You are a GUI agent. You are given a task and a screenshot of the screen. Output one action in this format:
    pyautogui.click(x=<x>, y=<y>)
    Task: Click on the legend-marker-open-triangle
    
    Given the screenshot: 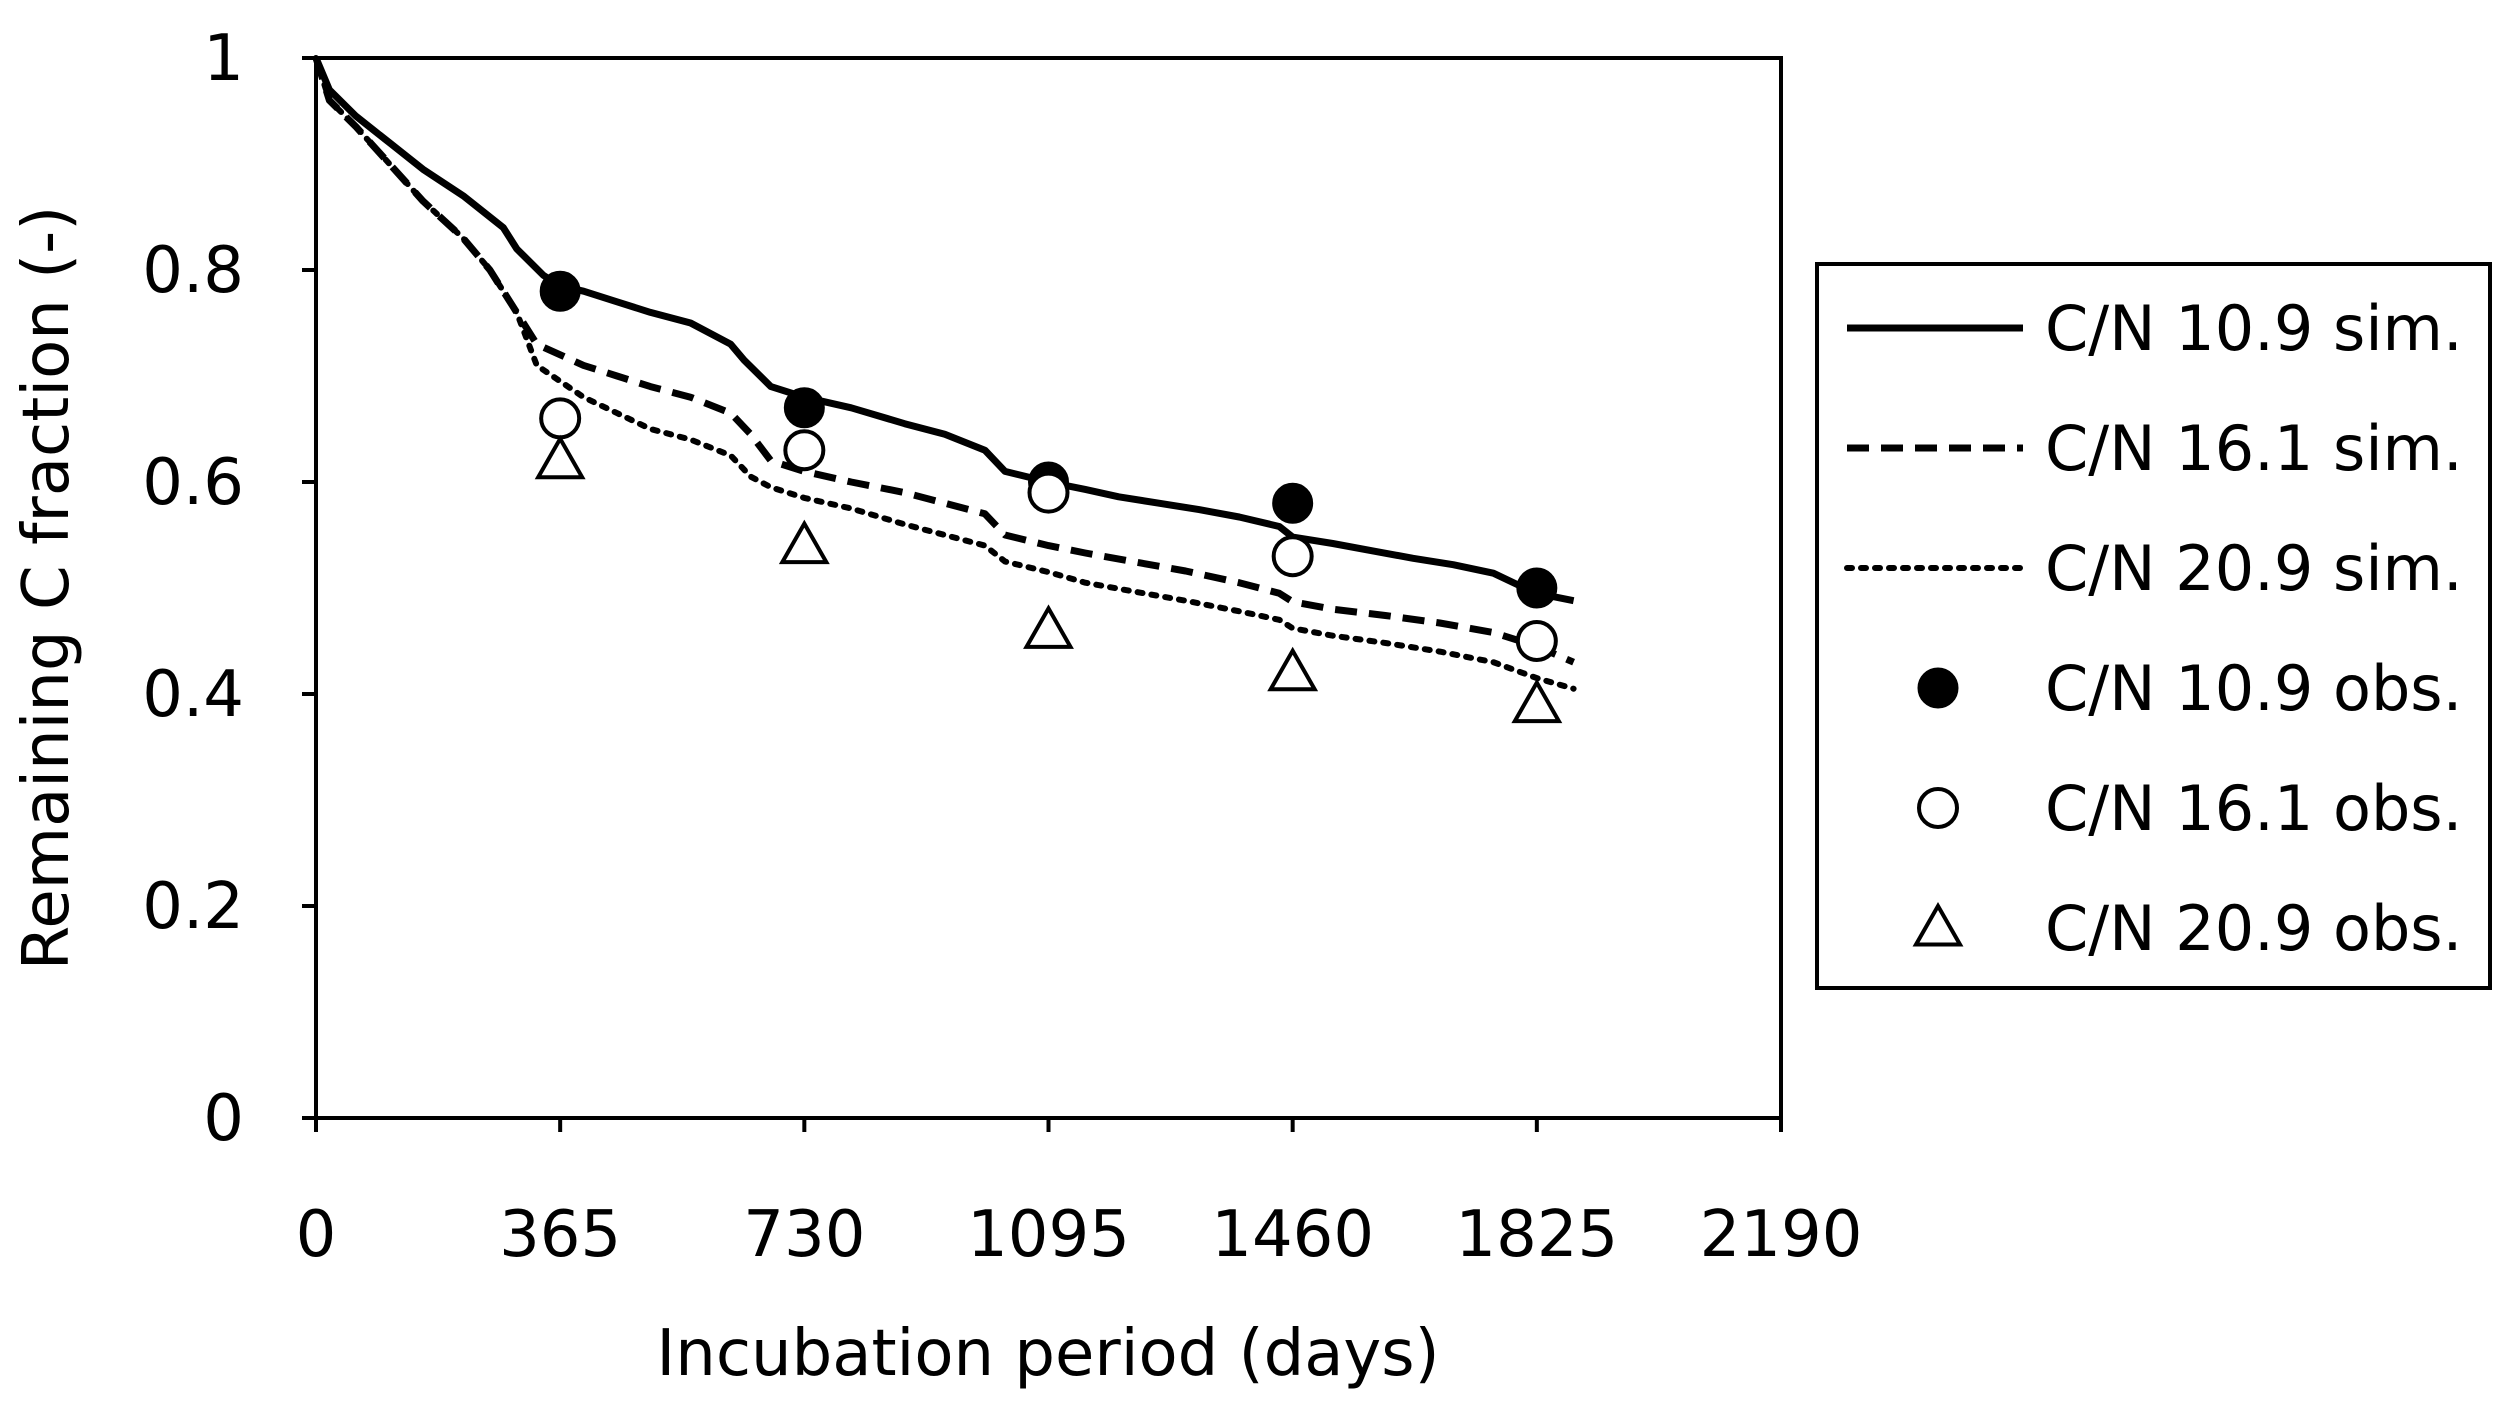 What is the action you would take?
    pyautogui.click(x=1938, y=924)
    